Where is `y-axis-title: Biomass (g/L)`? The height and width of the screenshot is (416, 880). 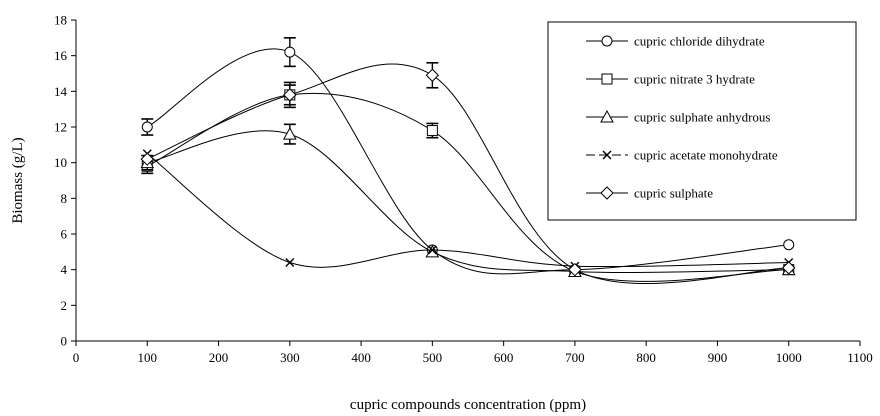 y-axis-title: Biomass (g/L) is located at coordinates (18, 180).